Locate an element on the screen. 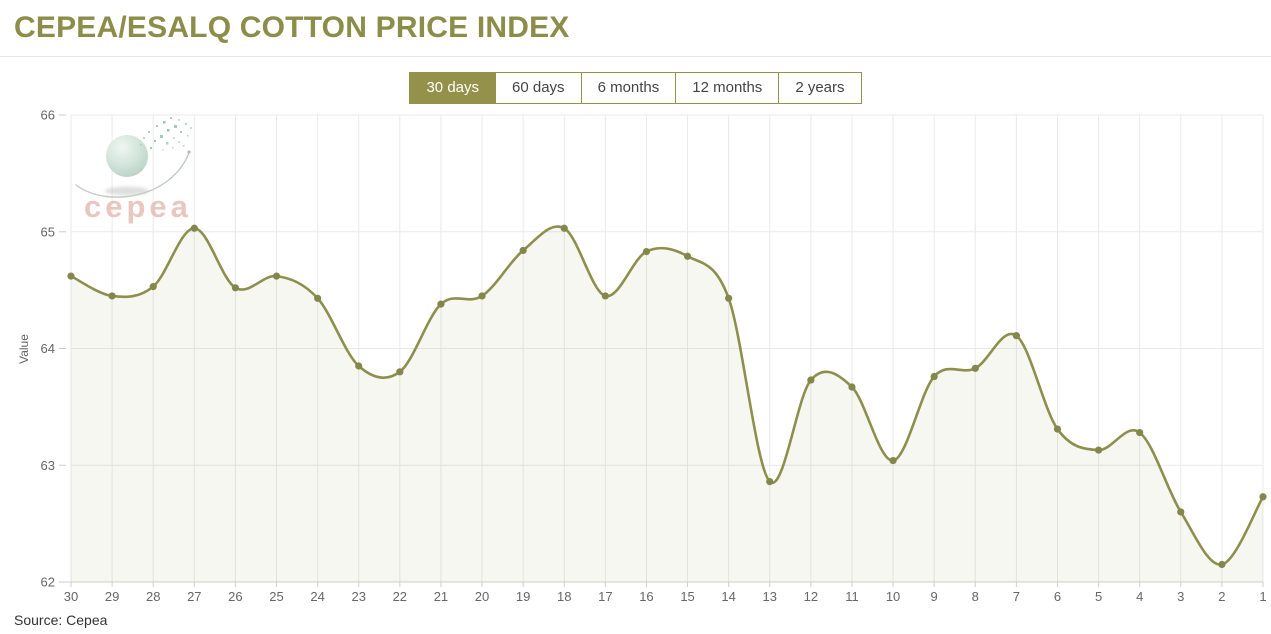 The image size is (1271, 634). x-tick-label: 28 is located at coordinates (153, 596).